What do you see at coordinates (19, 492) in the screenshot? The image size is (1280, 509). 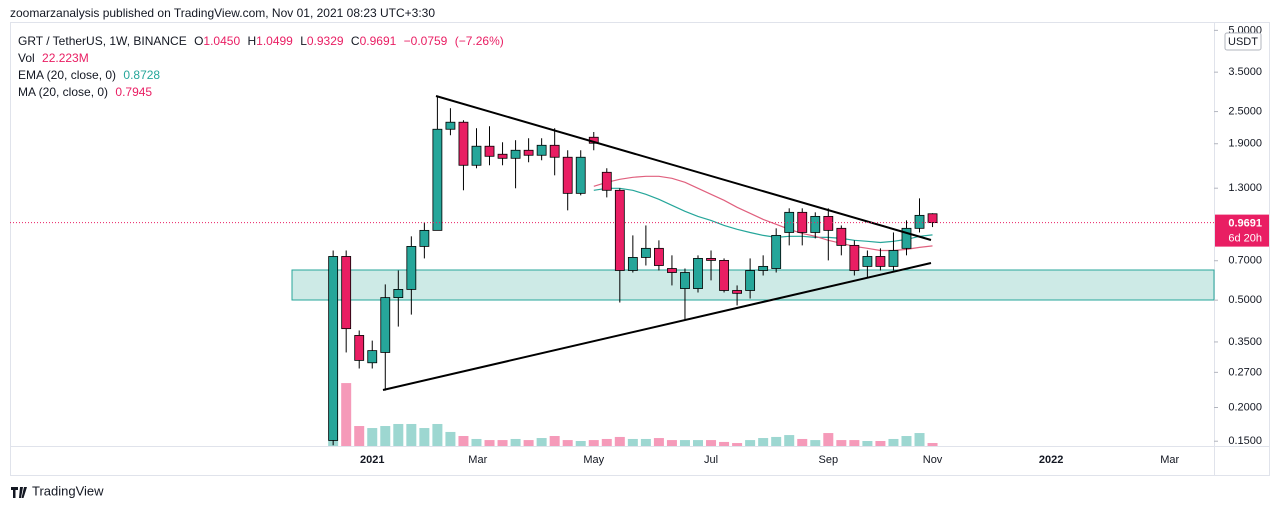 I see `logo-mark` at bounding box center [19, 492].